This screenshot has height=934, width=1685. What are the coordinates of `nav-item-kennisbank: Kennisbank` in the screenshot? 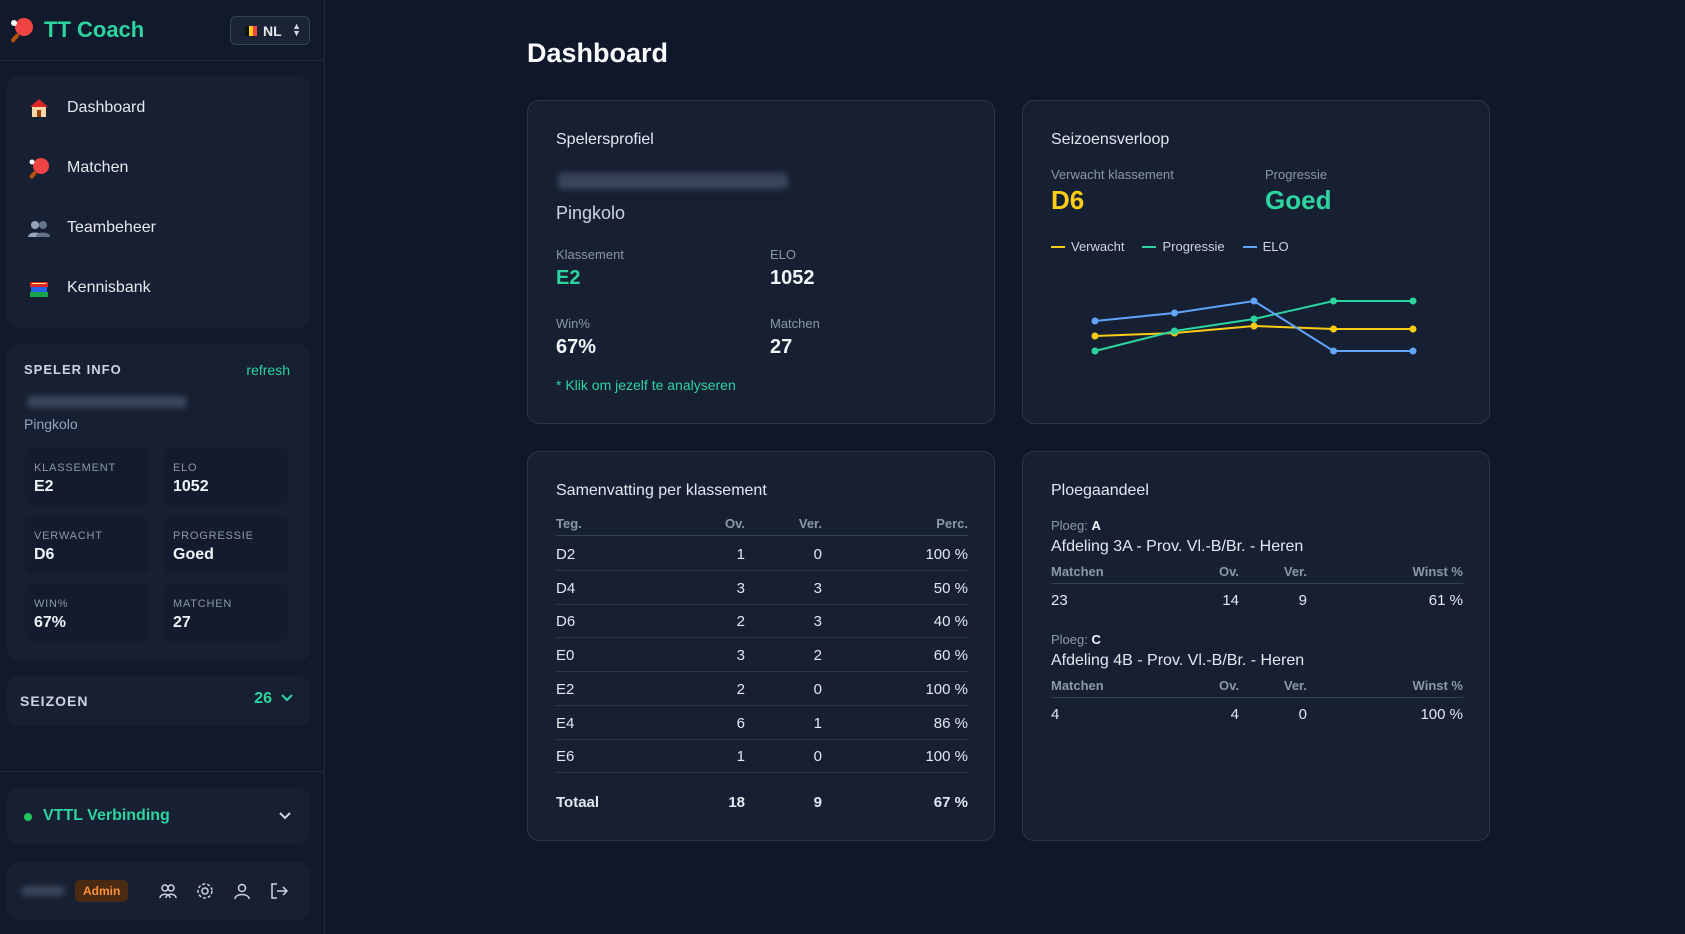 It's located at (89, 288).